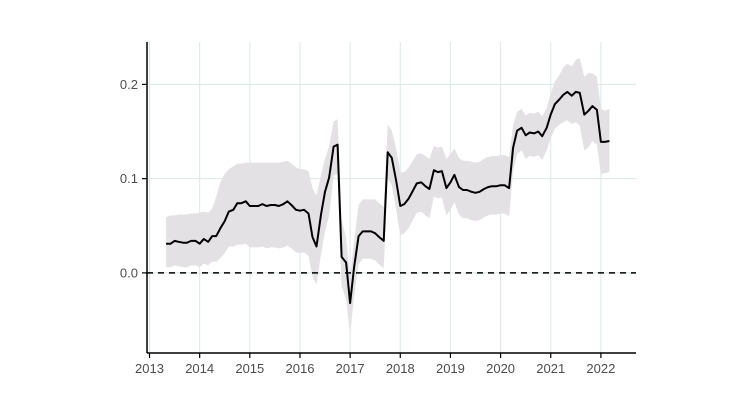  What do you see at coordinates (450, 368) in the screenshot?
I see `x-tick-label: 2019` at bounding box center [450, 368].